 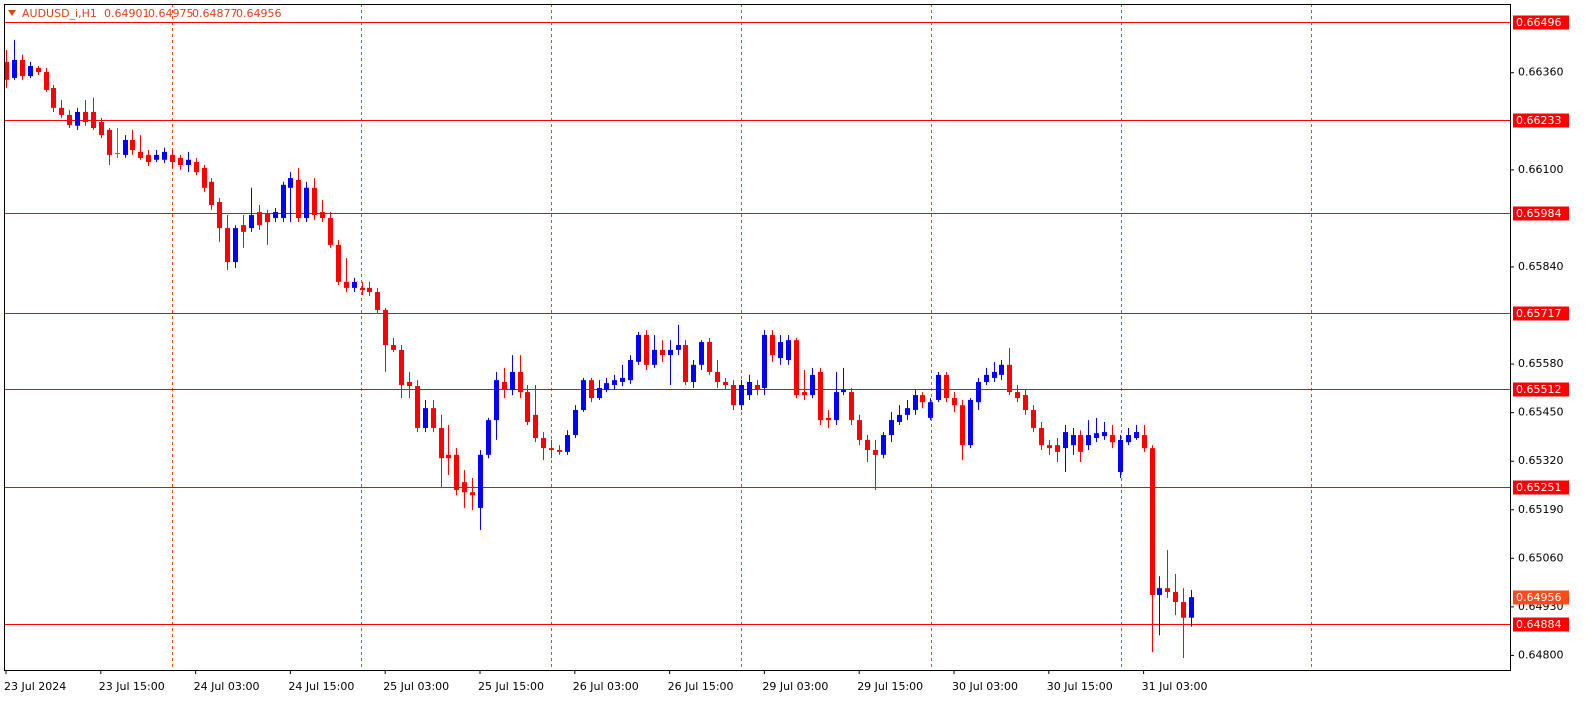 What do you see at coordinates (171, 13) in the screenshot?
I see `header-high: 0.64975` at bounding box center [171, 13].